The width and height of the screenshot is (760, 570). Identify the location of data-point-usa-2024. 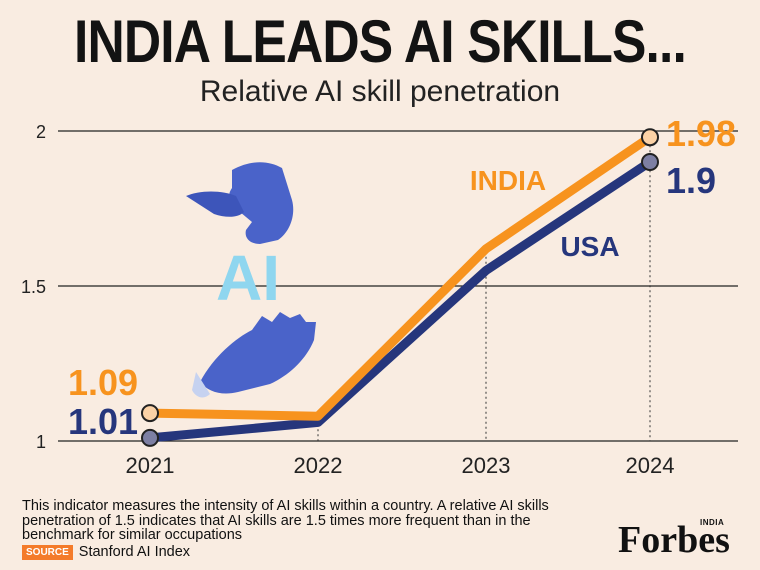
(650, 162).